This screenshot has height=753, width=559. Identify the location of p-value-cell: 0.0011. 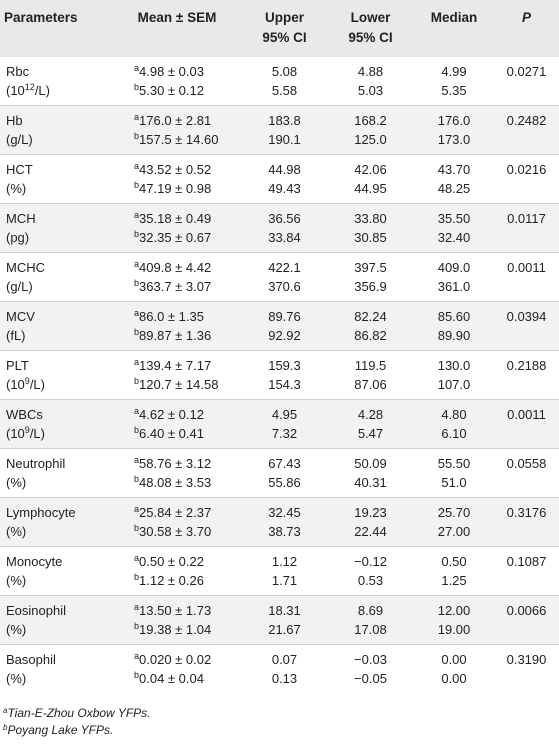
(526, 424).